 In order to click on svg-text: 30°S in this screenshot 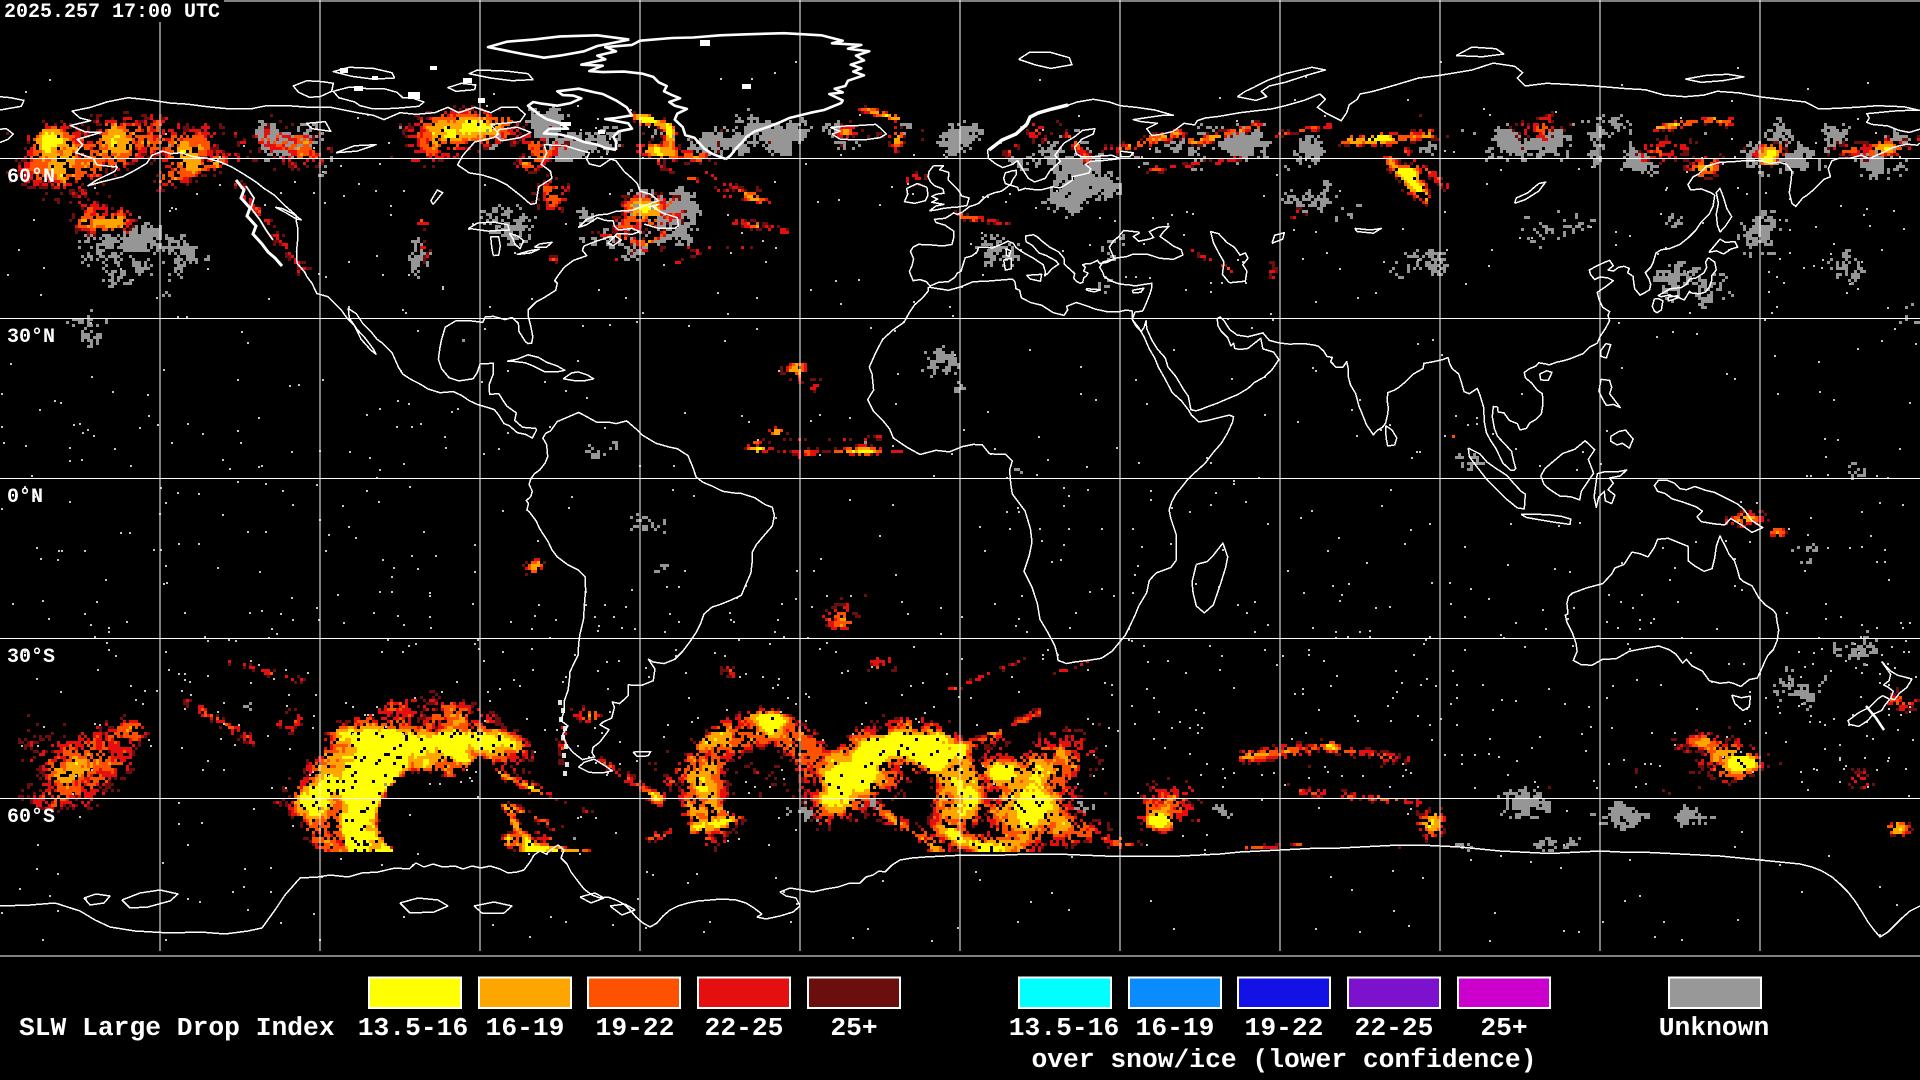, I will do `click(31, 657)`.